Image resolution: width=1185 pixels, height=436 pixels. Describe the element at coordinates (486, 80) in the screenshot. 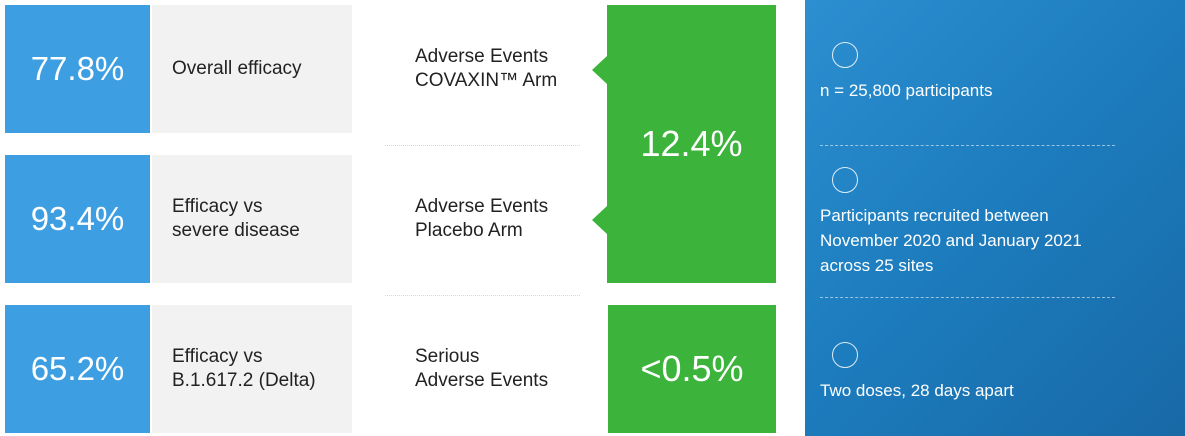

I see `adverse-event-label-line: COVAXIN™ Arm` at that location.